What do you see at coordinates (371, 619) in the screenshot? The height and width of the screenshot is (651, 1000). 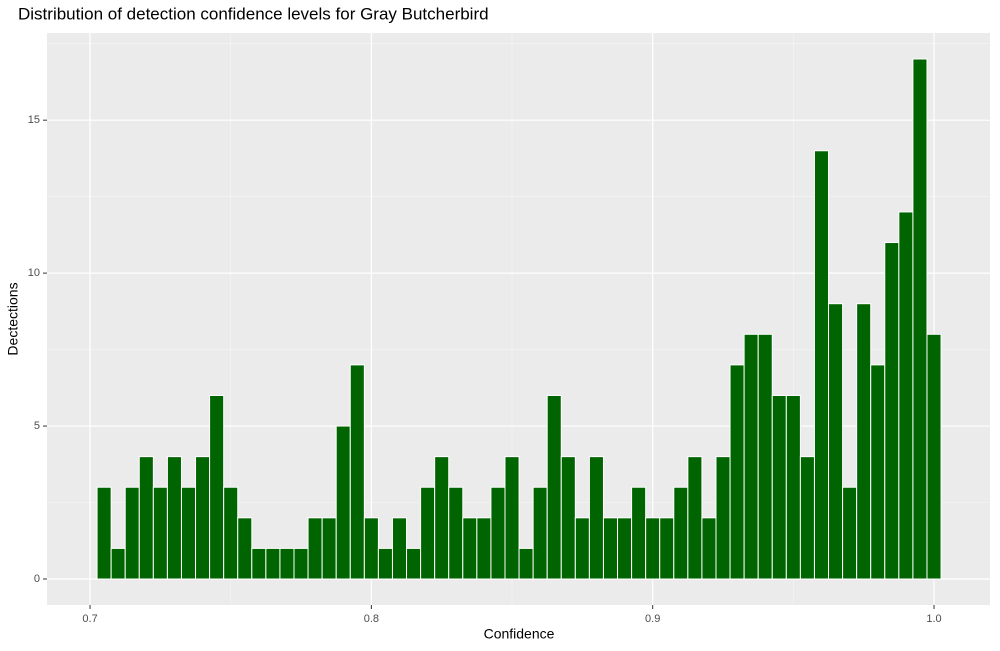 I see `x-tick-label: 0.8` at bounding box center [371, 619].